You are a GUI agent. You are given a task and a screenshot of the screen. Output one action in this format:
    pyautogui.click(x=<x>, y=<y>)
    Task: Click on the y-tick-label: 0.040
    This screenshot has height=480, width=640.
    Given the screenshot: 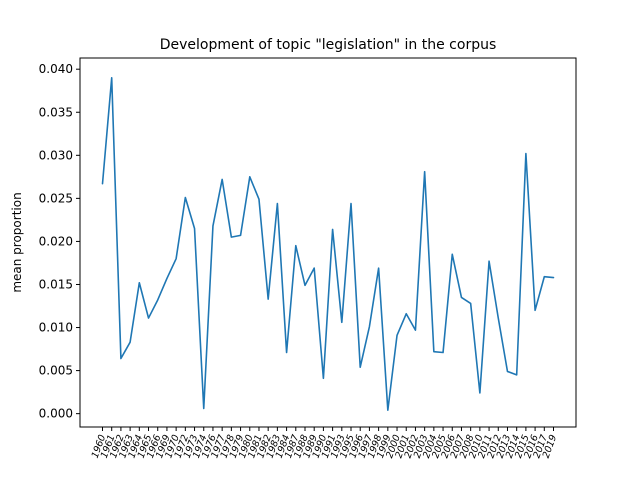 What is the action you would take?
    pyautogui.click(x=56, y=69)
    